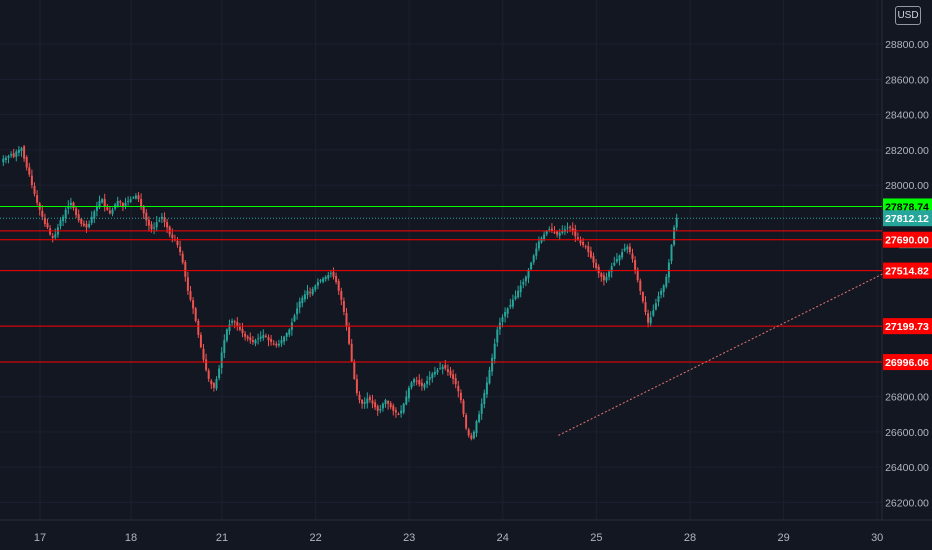 The height and width of the screenshot is (550, 932). Describe the element at coordinates (907, 260) in the screenshot. I see `price-axis-panel` at that location.